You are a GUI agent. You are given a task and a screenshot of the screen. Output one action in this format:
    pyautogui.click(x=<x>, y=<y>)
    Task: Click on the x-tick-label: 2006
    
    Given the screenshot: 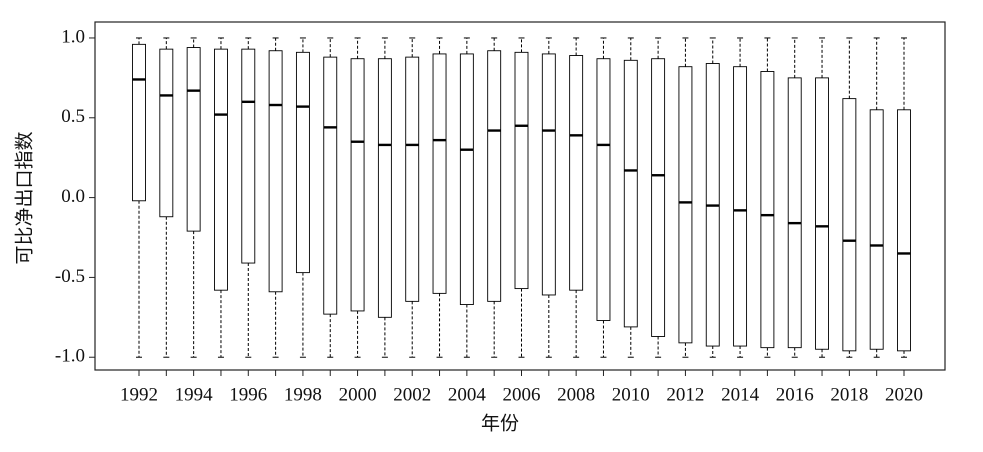 What is the action you would take?
    pyautogui.click(x=522, y=394)
    